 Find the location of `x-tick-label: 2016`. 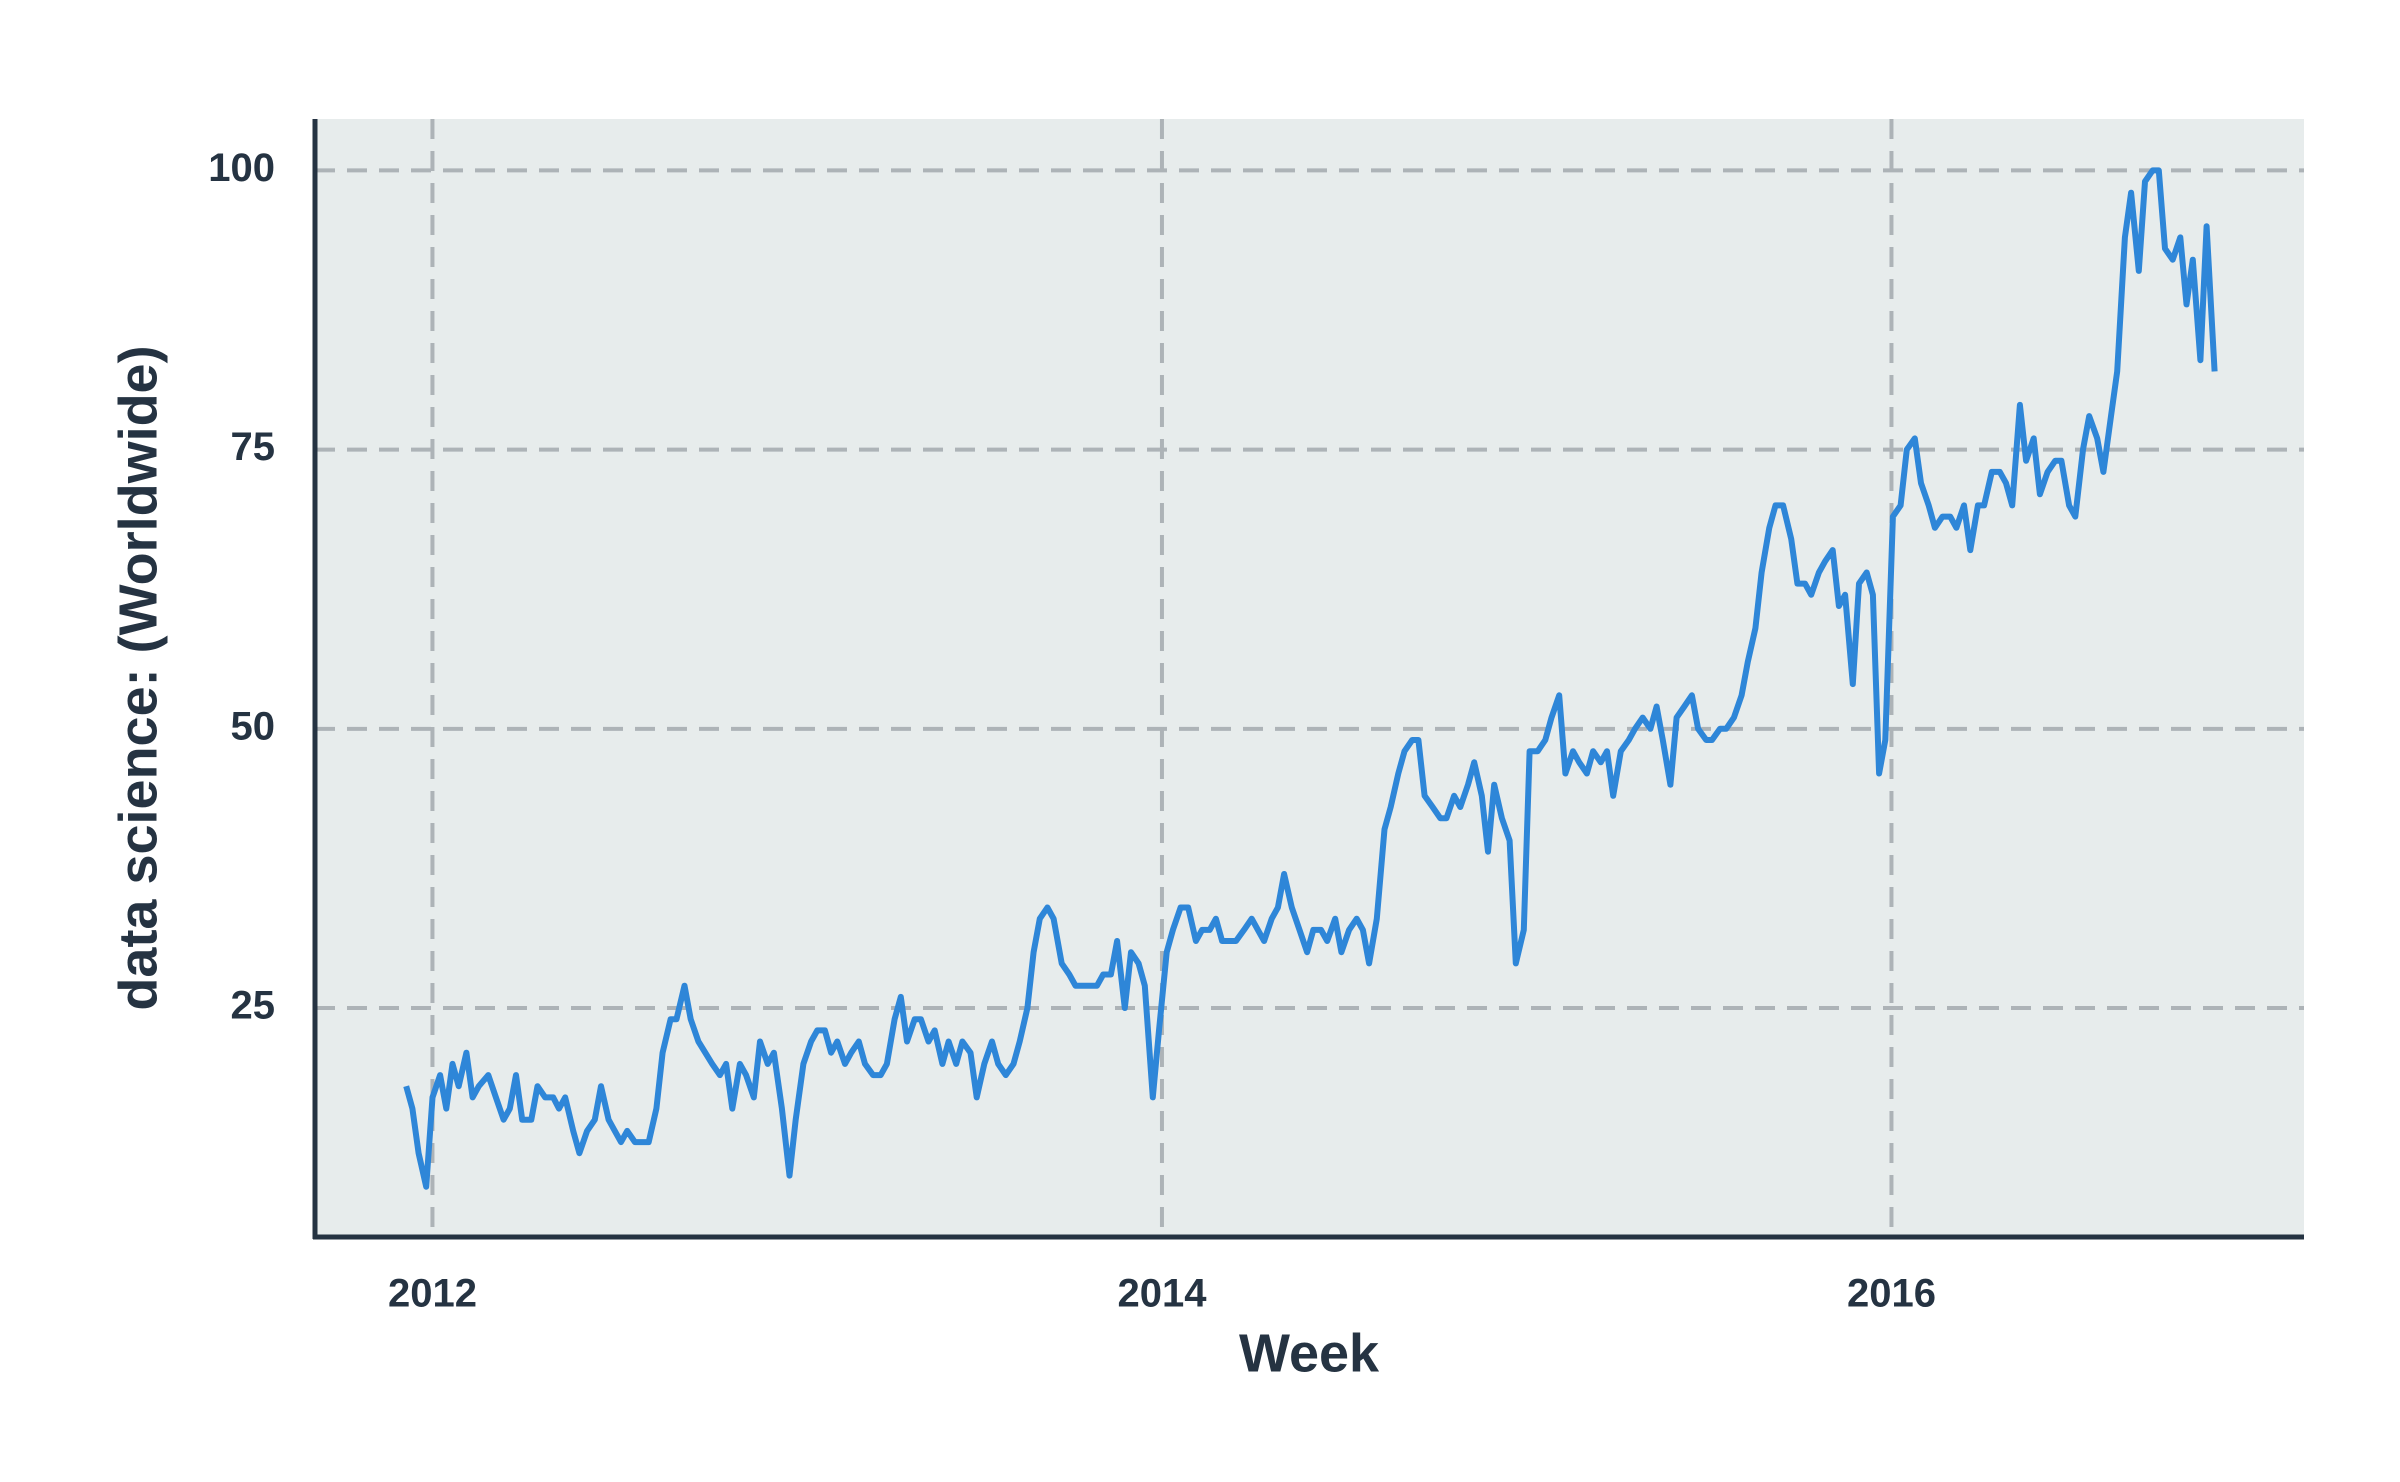

x-tick-label: 2016 is located at coordinates (1891, 1294).